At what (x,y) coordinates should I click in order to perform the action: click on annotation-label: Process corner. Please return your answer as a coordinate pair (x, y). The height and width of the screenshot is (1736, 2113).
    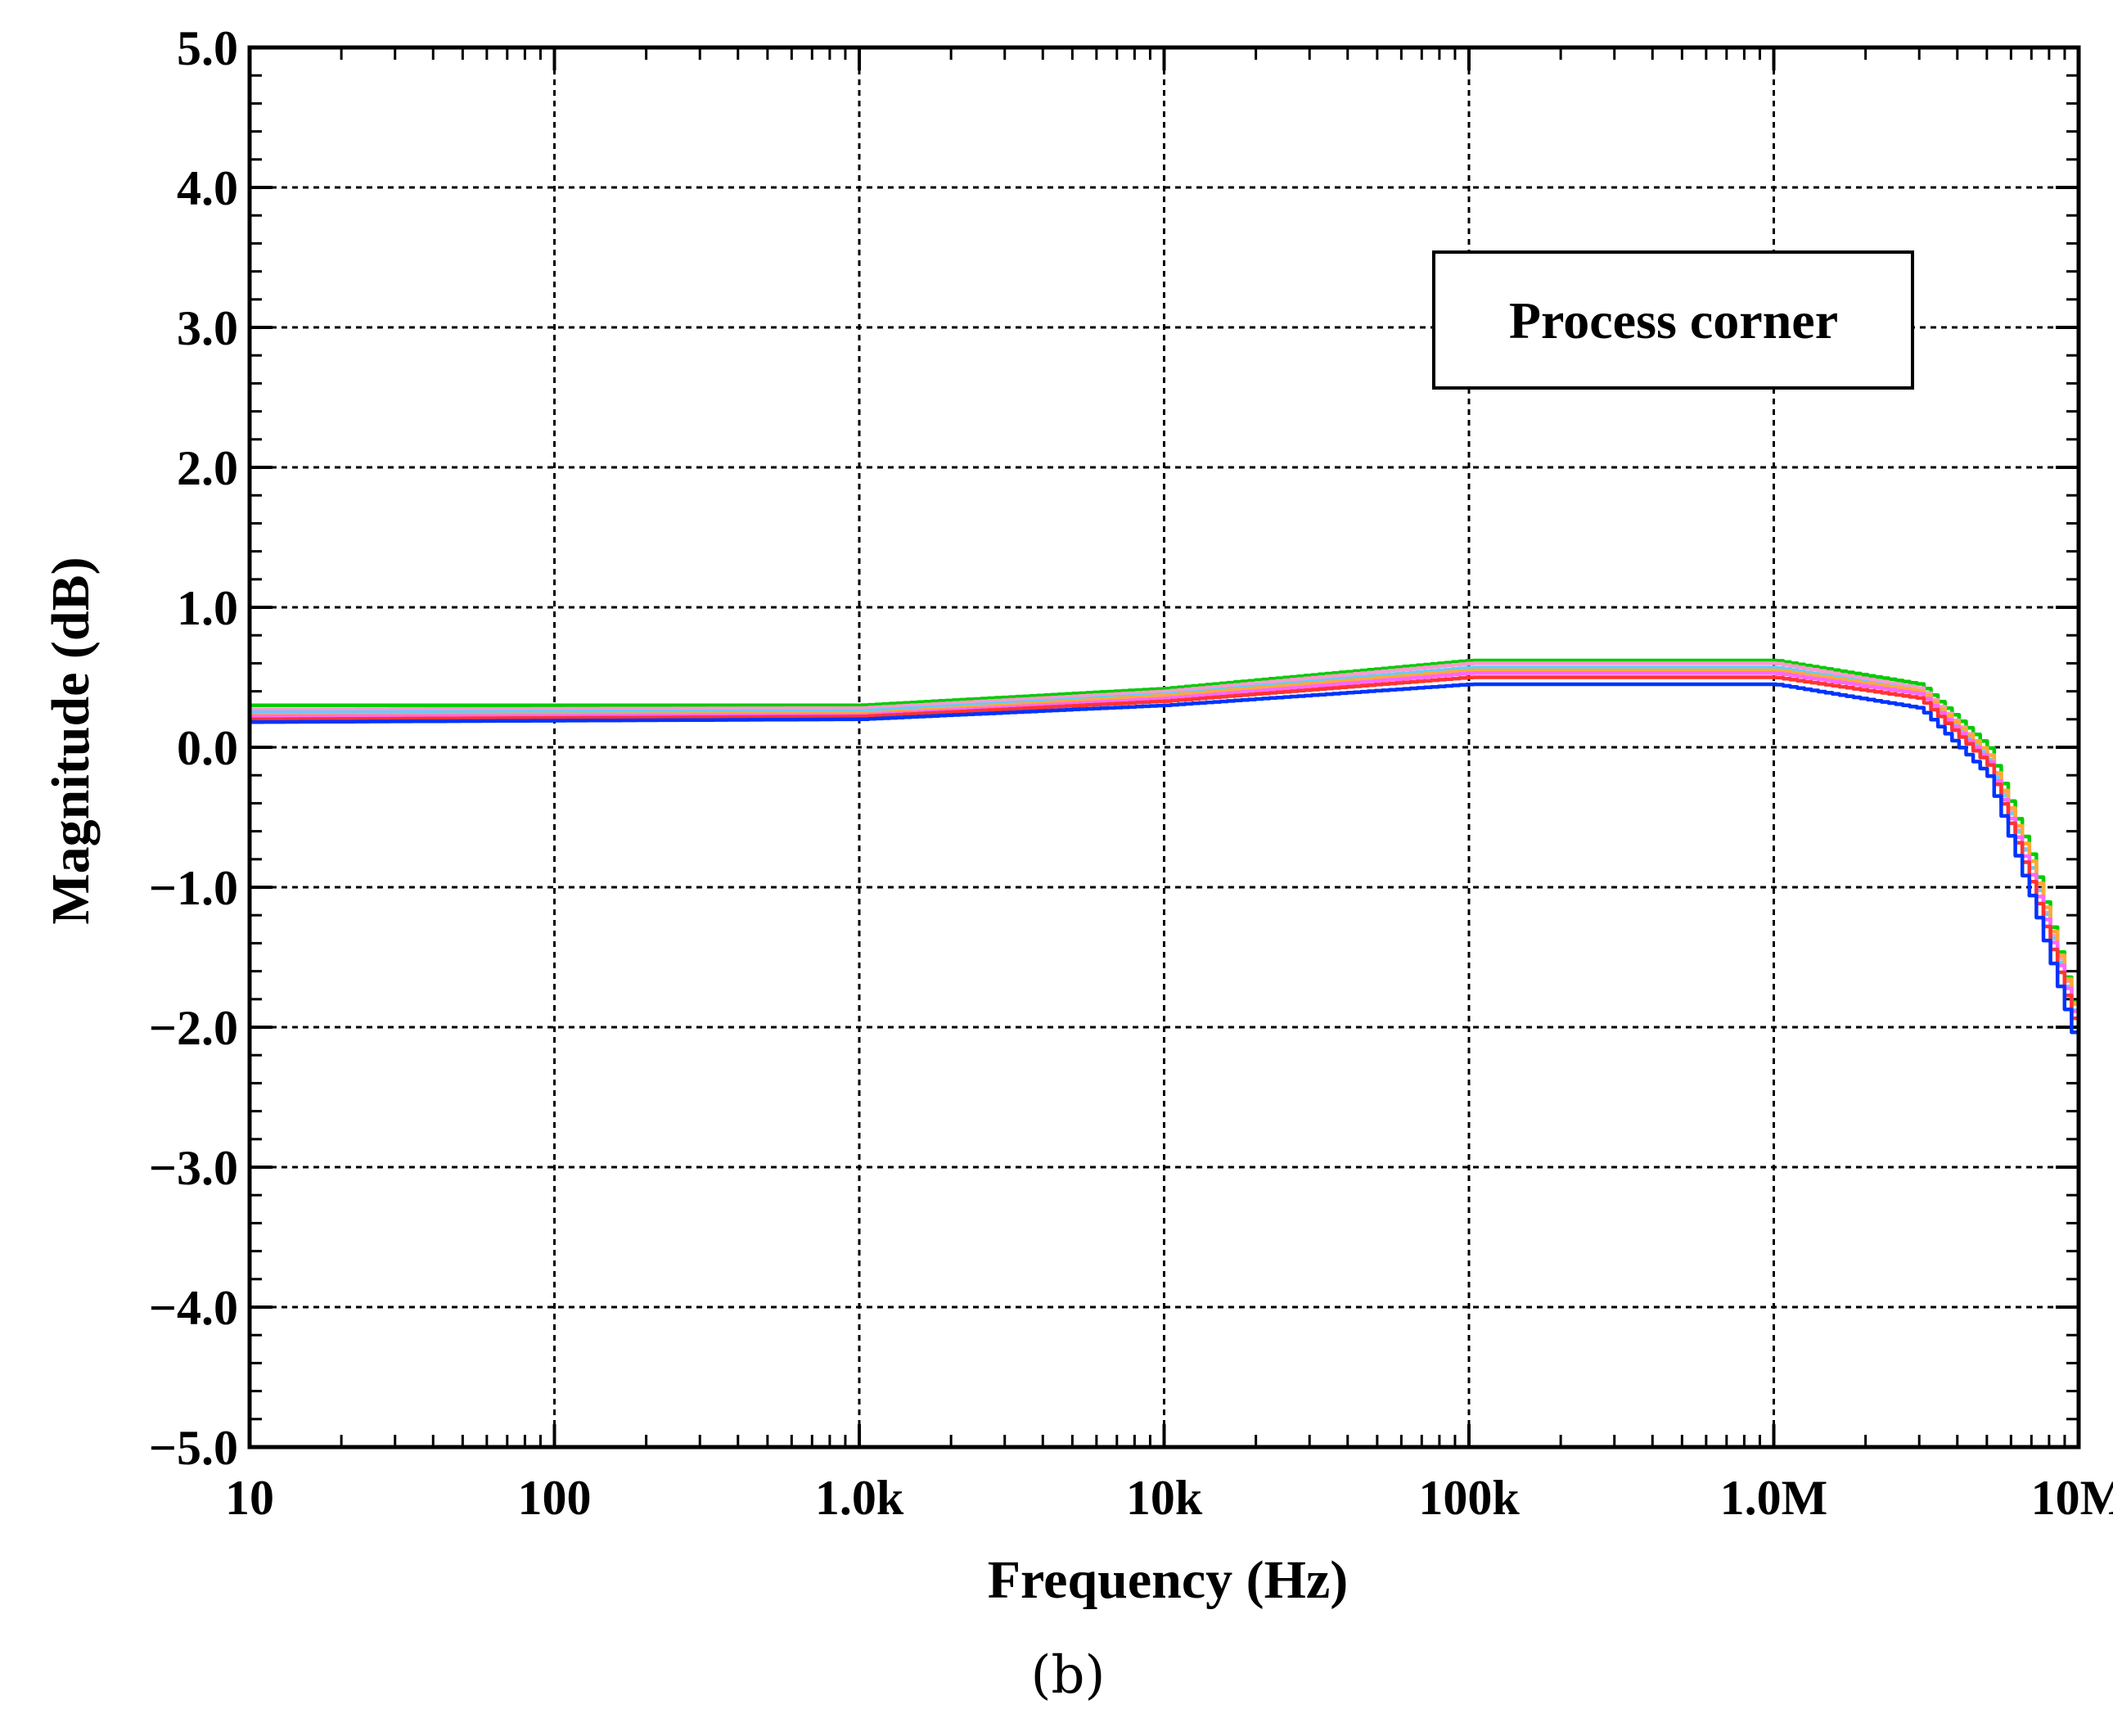
    Looking at the image, I should click on (1673, 320).